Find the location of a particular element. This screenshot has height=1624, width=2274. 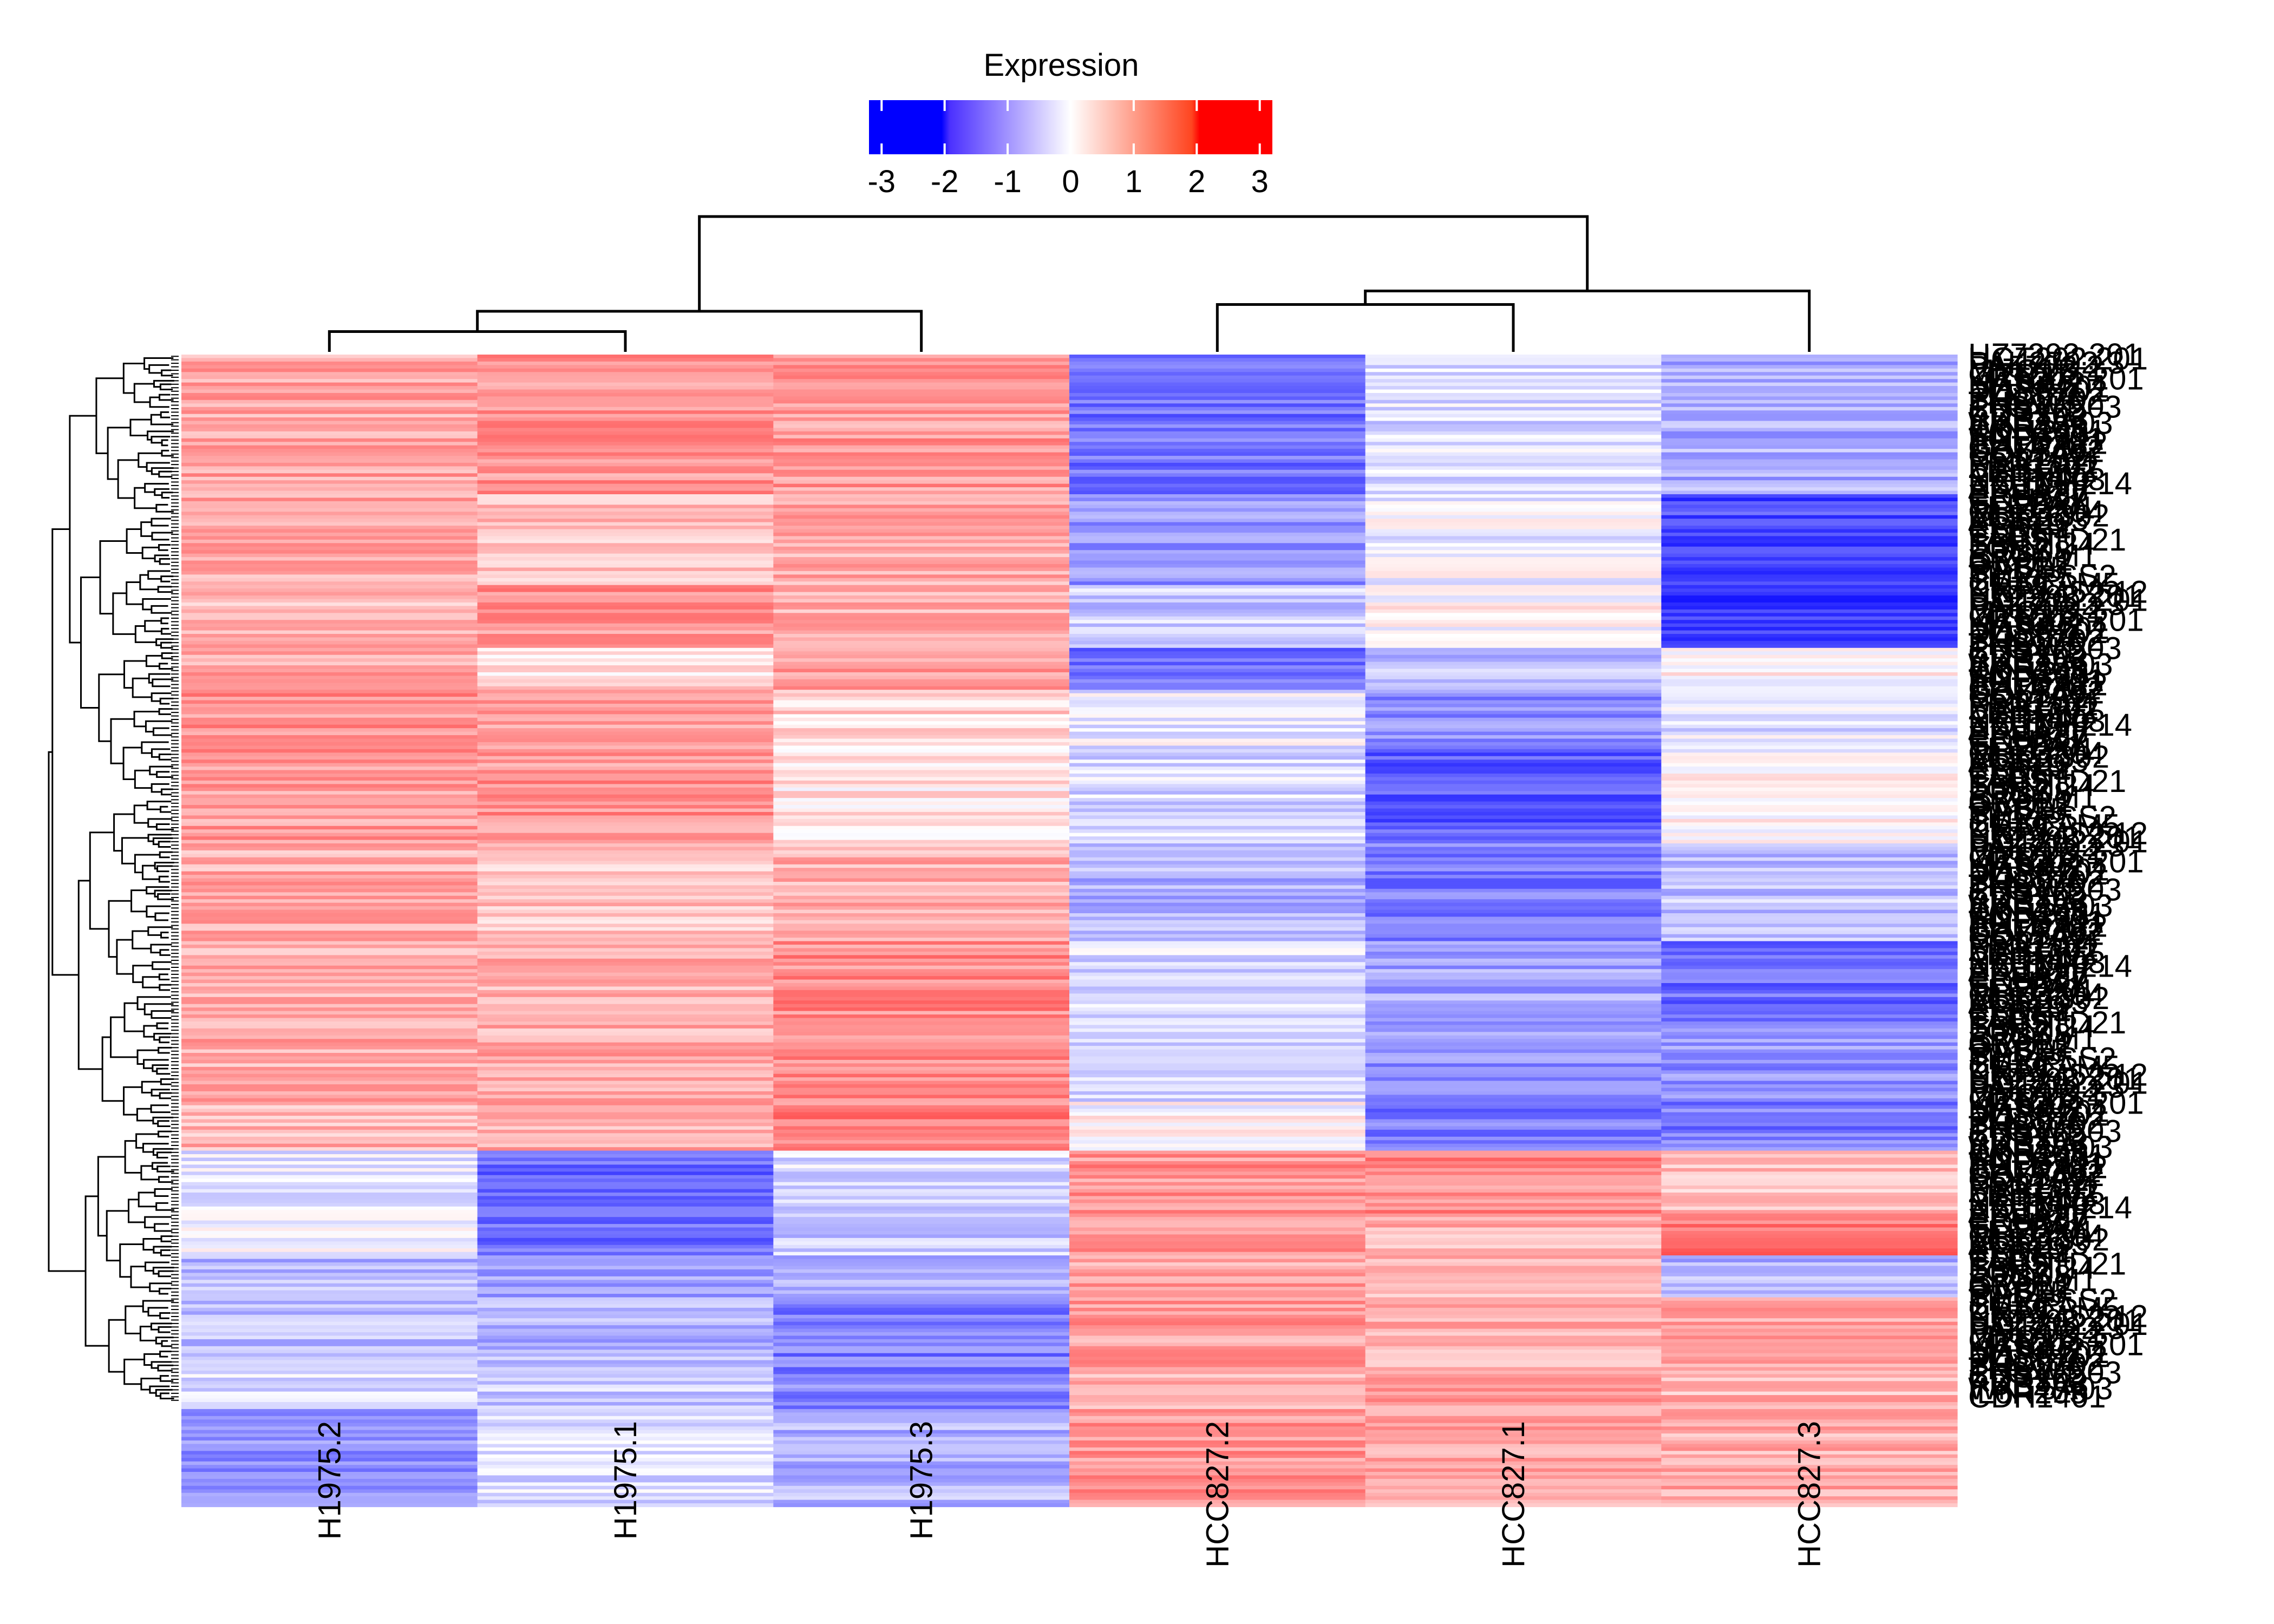

column-label: H1975.1 is located at coordinates (626, 1480).